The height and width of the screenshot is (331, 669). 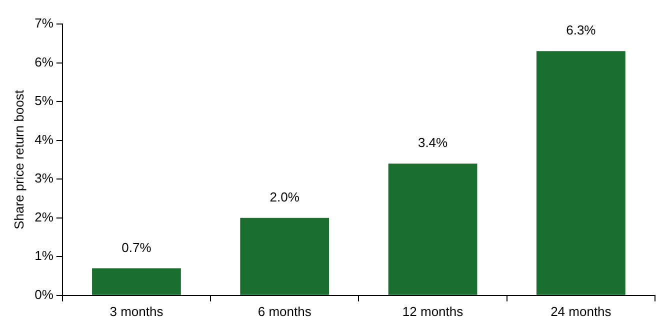 What do you see at coordinates (433, 142) in the screenshot?
I see `data-label: 3.4%` at bounding box center [433, 142].